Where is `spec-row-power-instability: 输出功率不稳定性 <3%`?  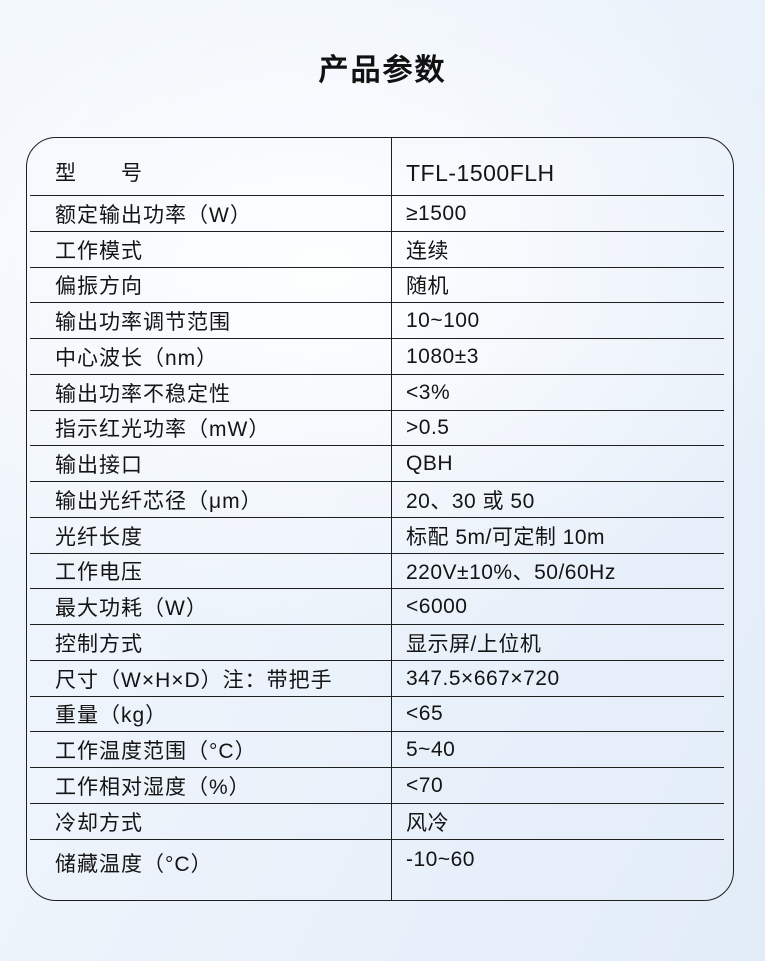 spec-row-power-instability: 输出功率不稳定性 <3% is located at coordinates (380, 393).